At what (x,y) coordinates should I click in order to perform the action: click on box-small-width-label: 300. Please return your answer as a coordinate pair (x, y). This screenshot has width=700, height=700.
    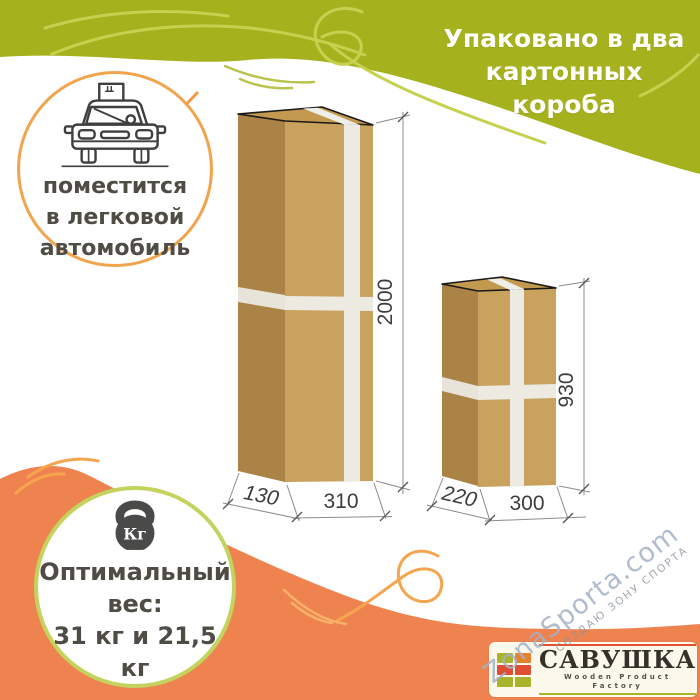
    Looking at the image, I should click on (526, 503).